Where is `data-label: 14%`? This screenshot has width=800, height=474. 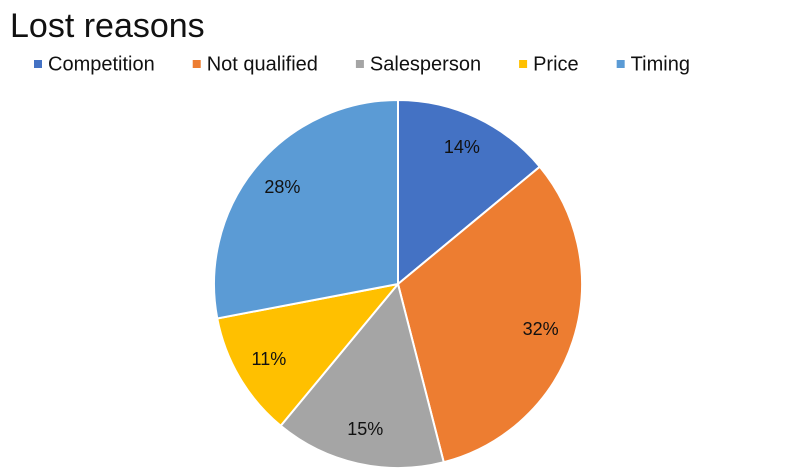
data-label: 14% is located at coordinates (462, 147).